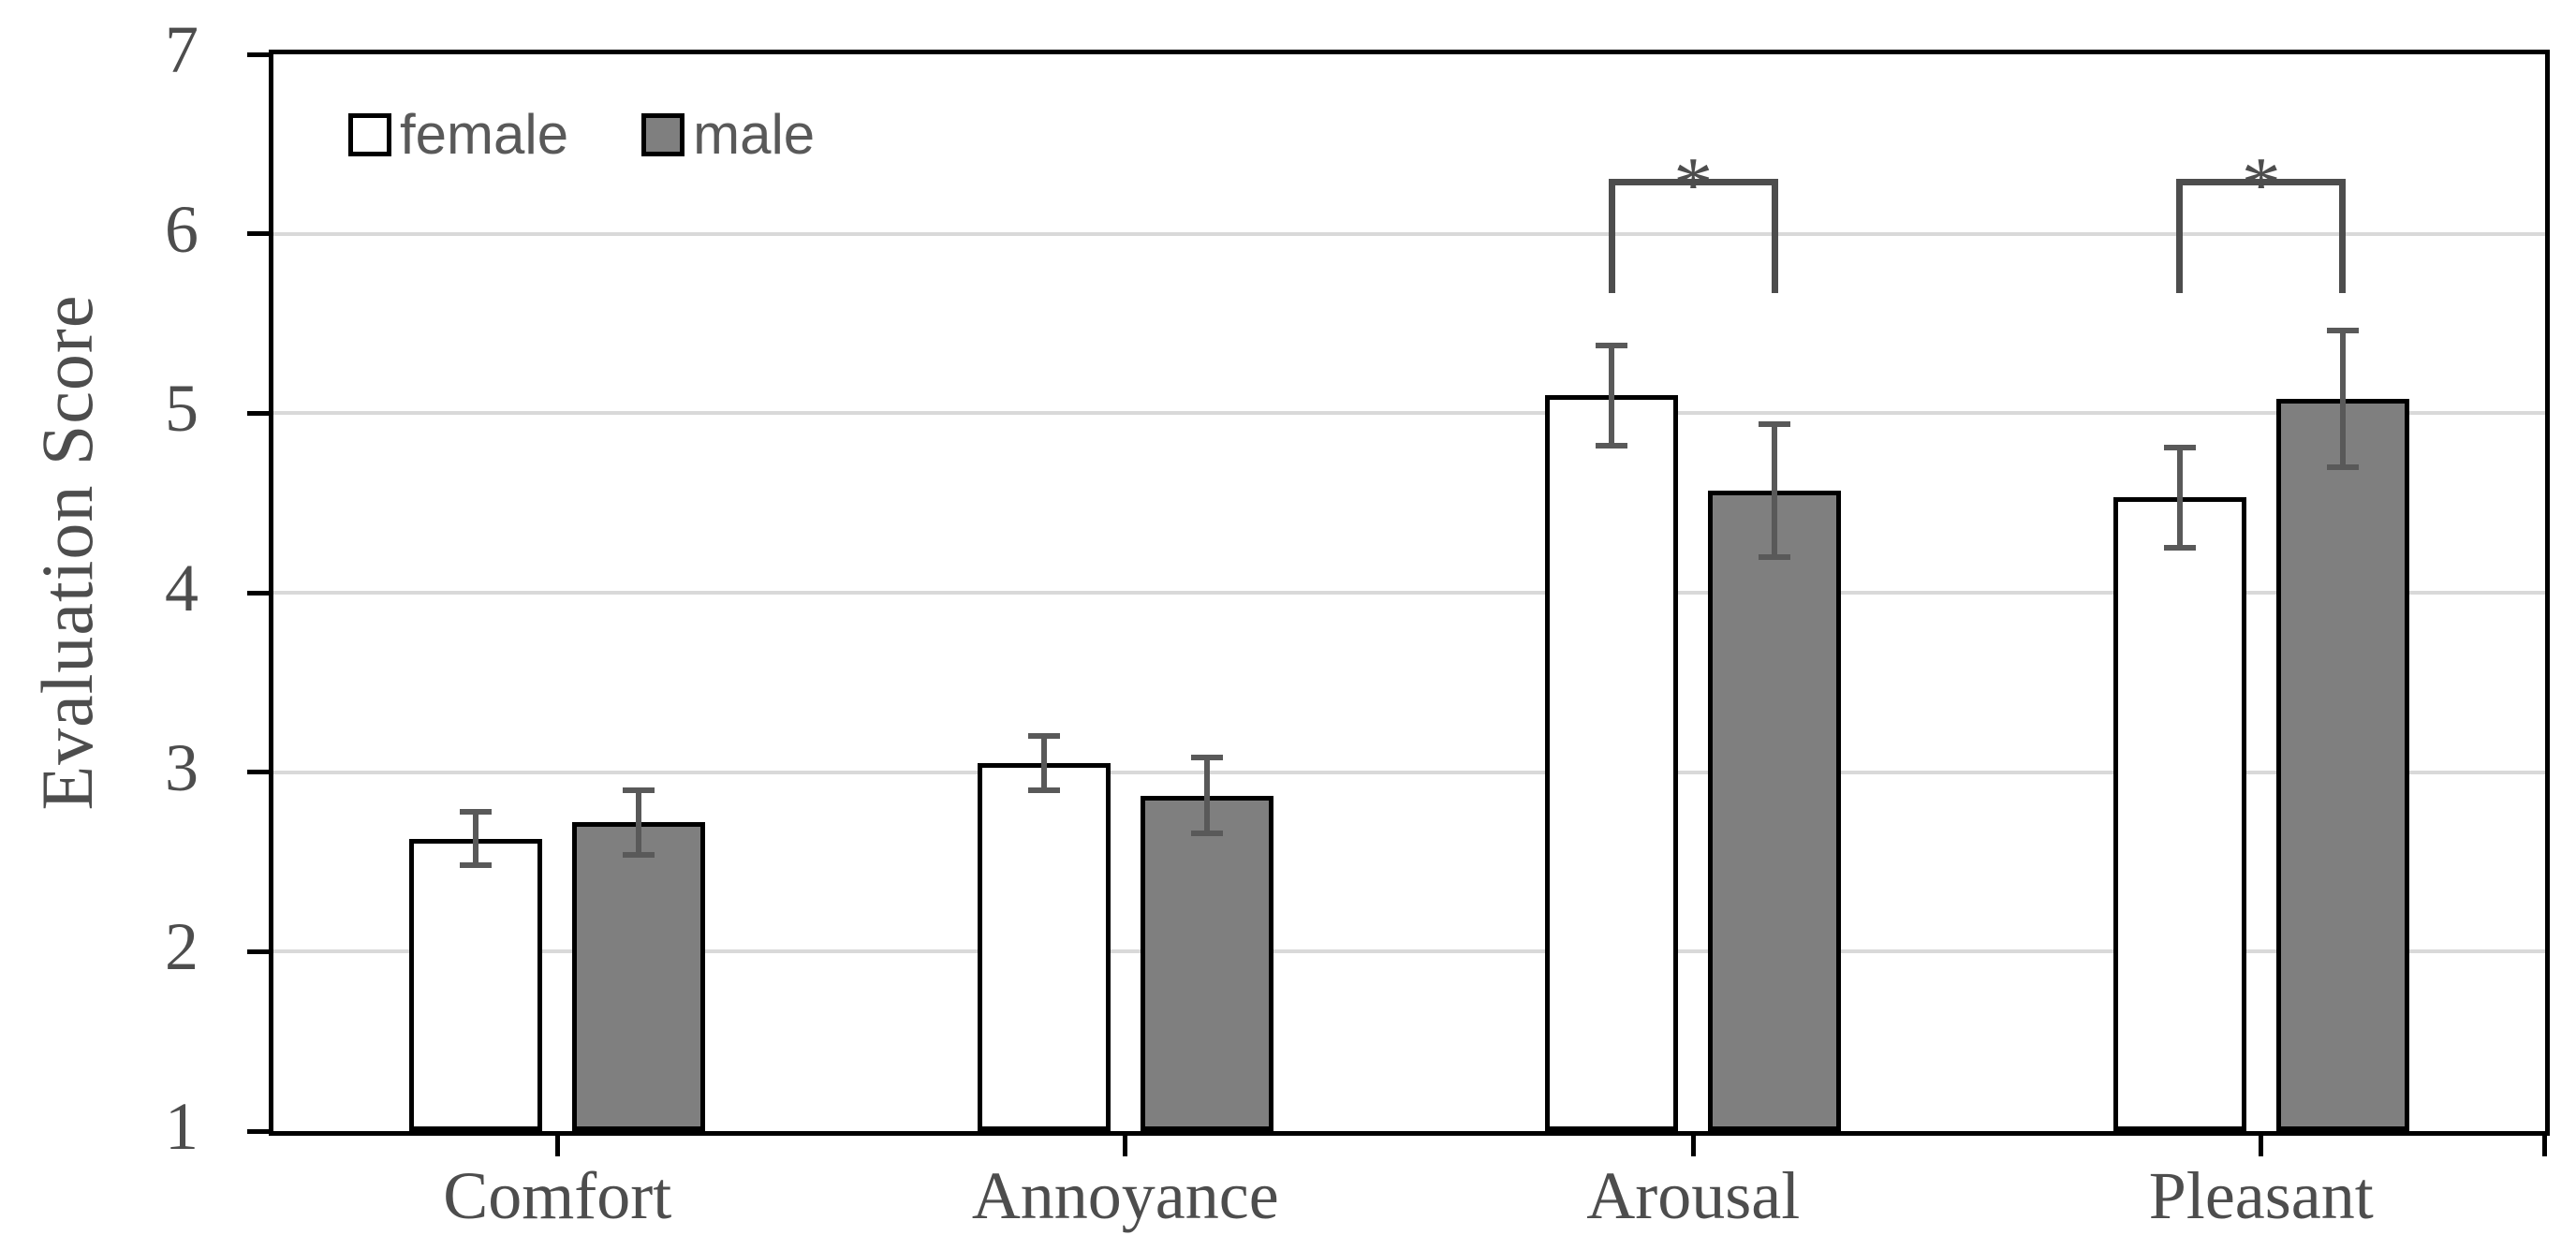 This screenshot has width=2576, height=1250. What do you see at coordinates (639, 976) in the screenshot?
I see `bar-comfort-male` at bounding box center [639, 976].